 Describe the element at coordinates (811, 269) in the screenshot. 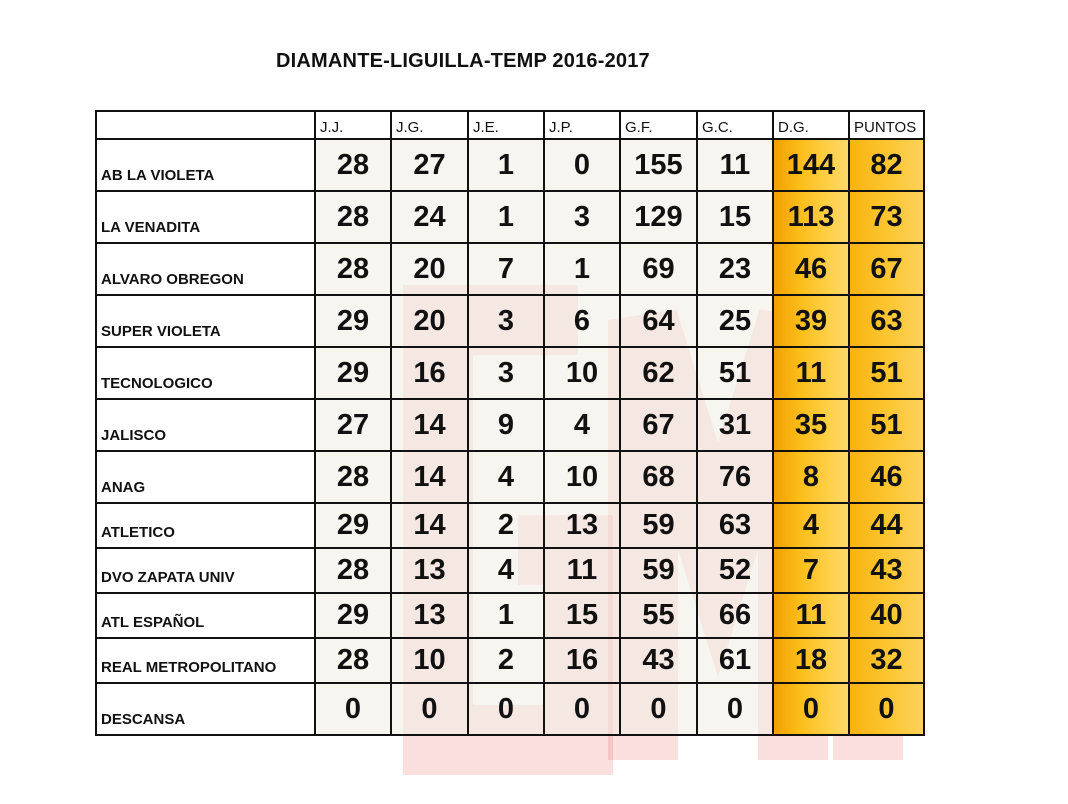

I see `cell-dg: 46` at that location.